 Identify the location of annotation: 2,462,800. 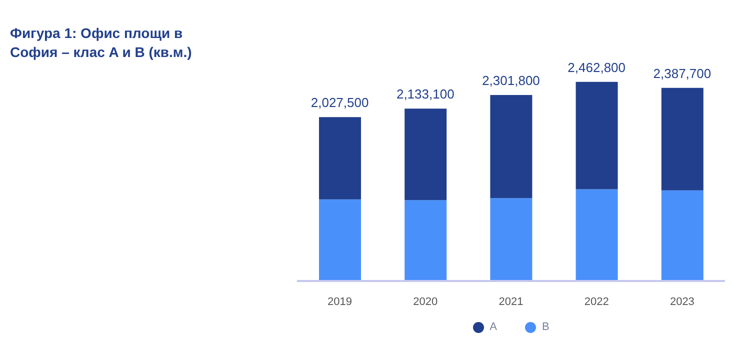
(597, 67).